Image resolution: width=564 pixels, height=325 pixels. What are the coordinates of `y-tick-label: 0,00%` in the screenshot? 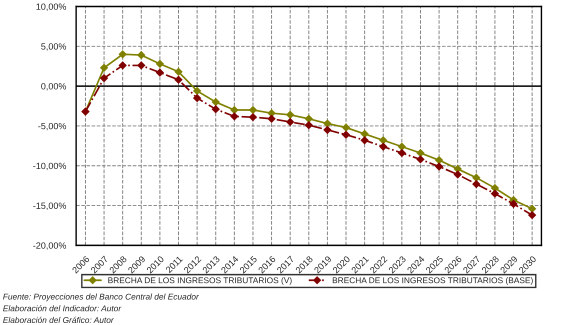 It's located at (53, 87).